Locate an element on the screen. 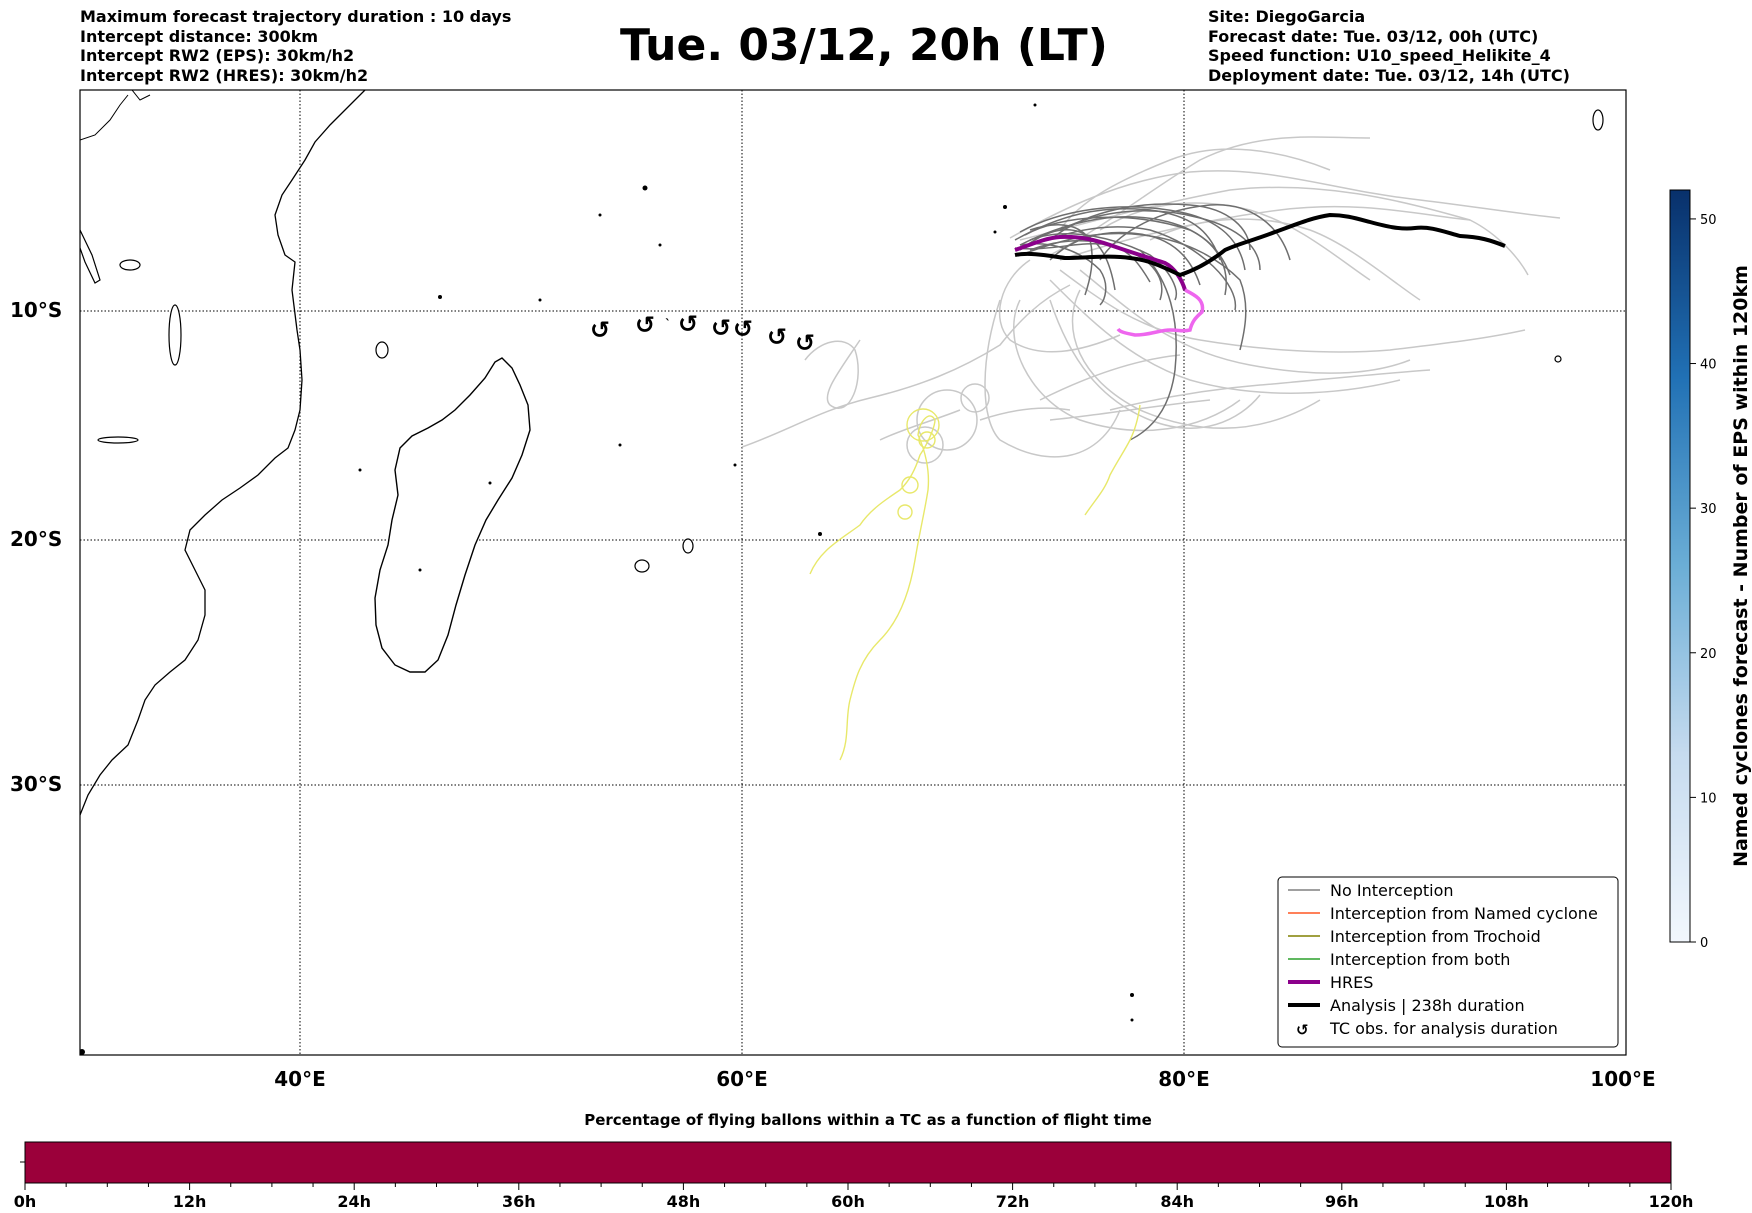 The height and width of the screenshot is (1213, 1752). site-text: Site: DiegoGarcia is located at coordinates (1287, 16).